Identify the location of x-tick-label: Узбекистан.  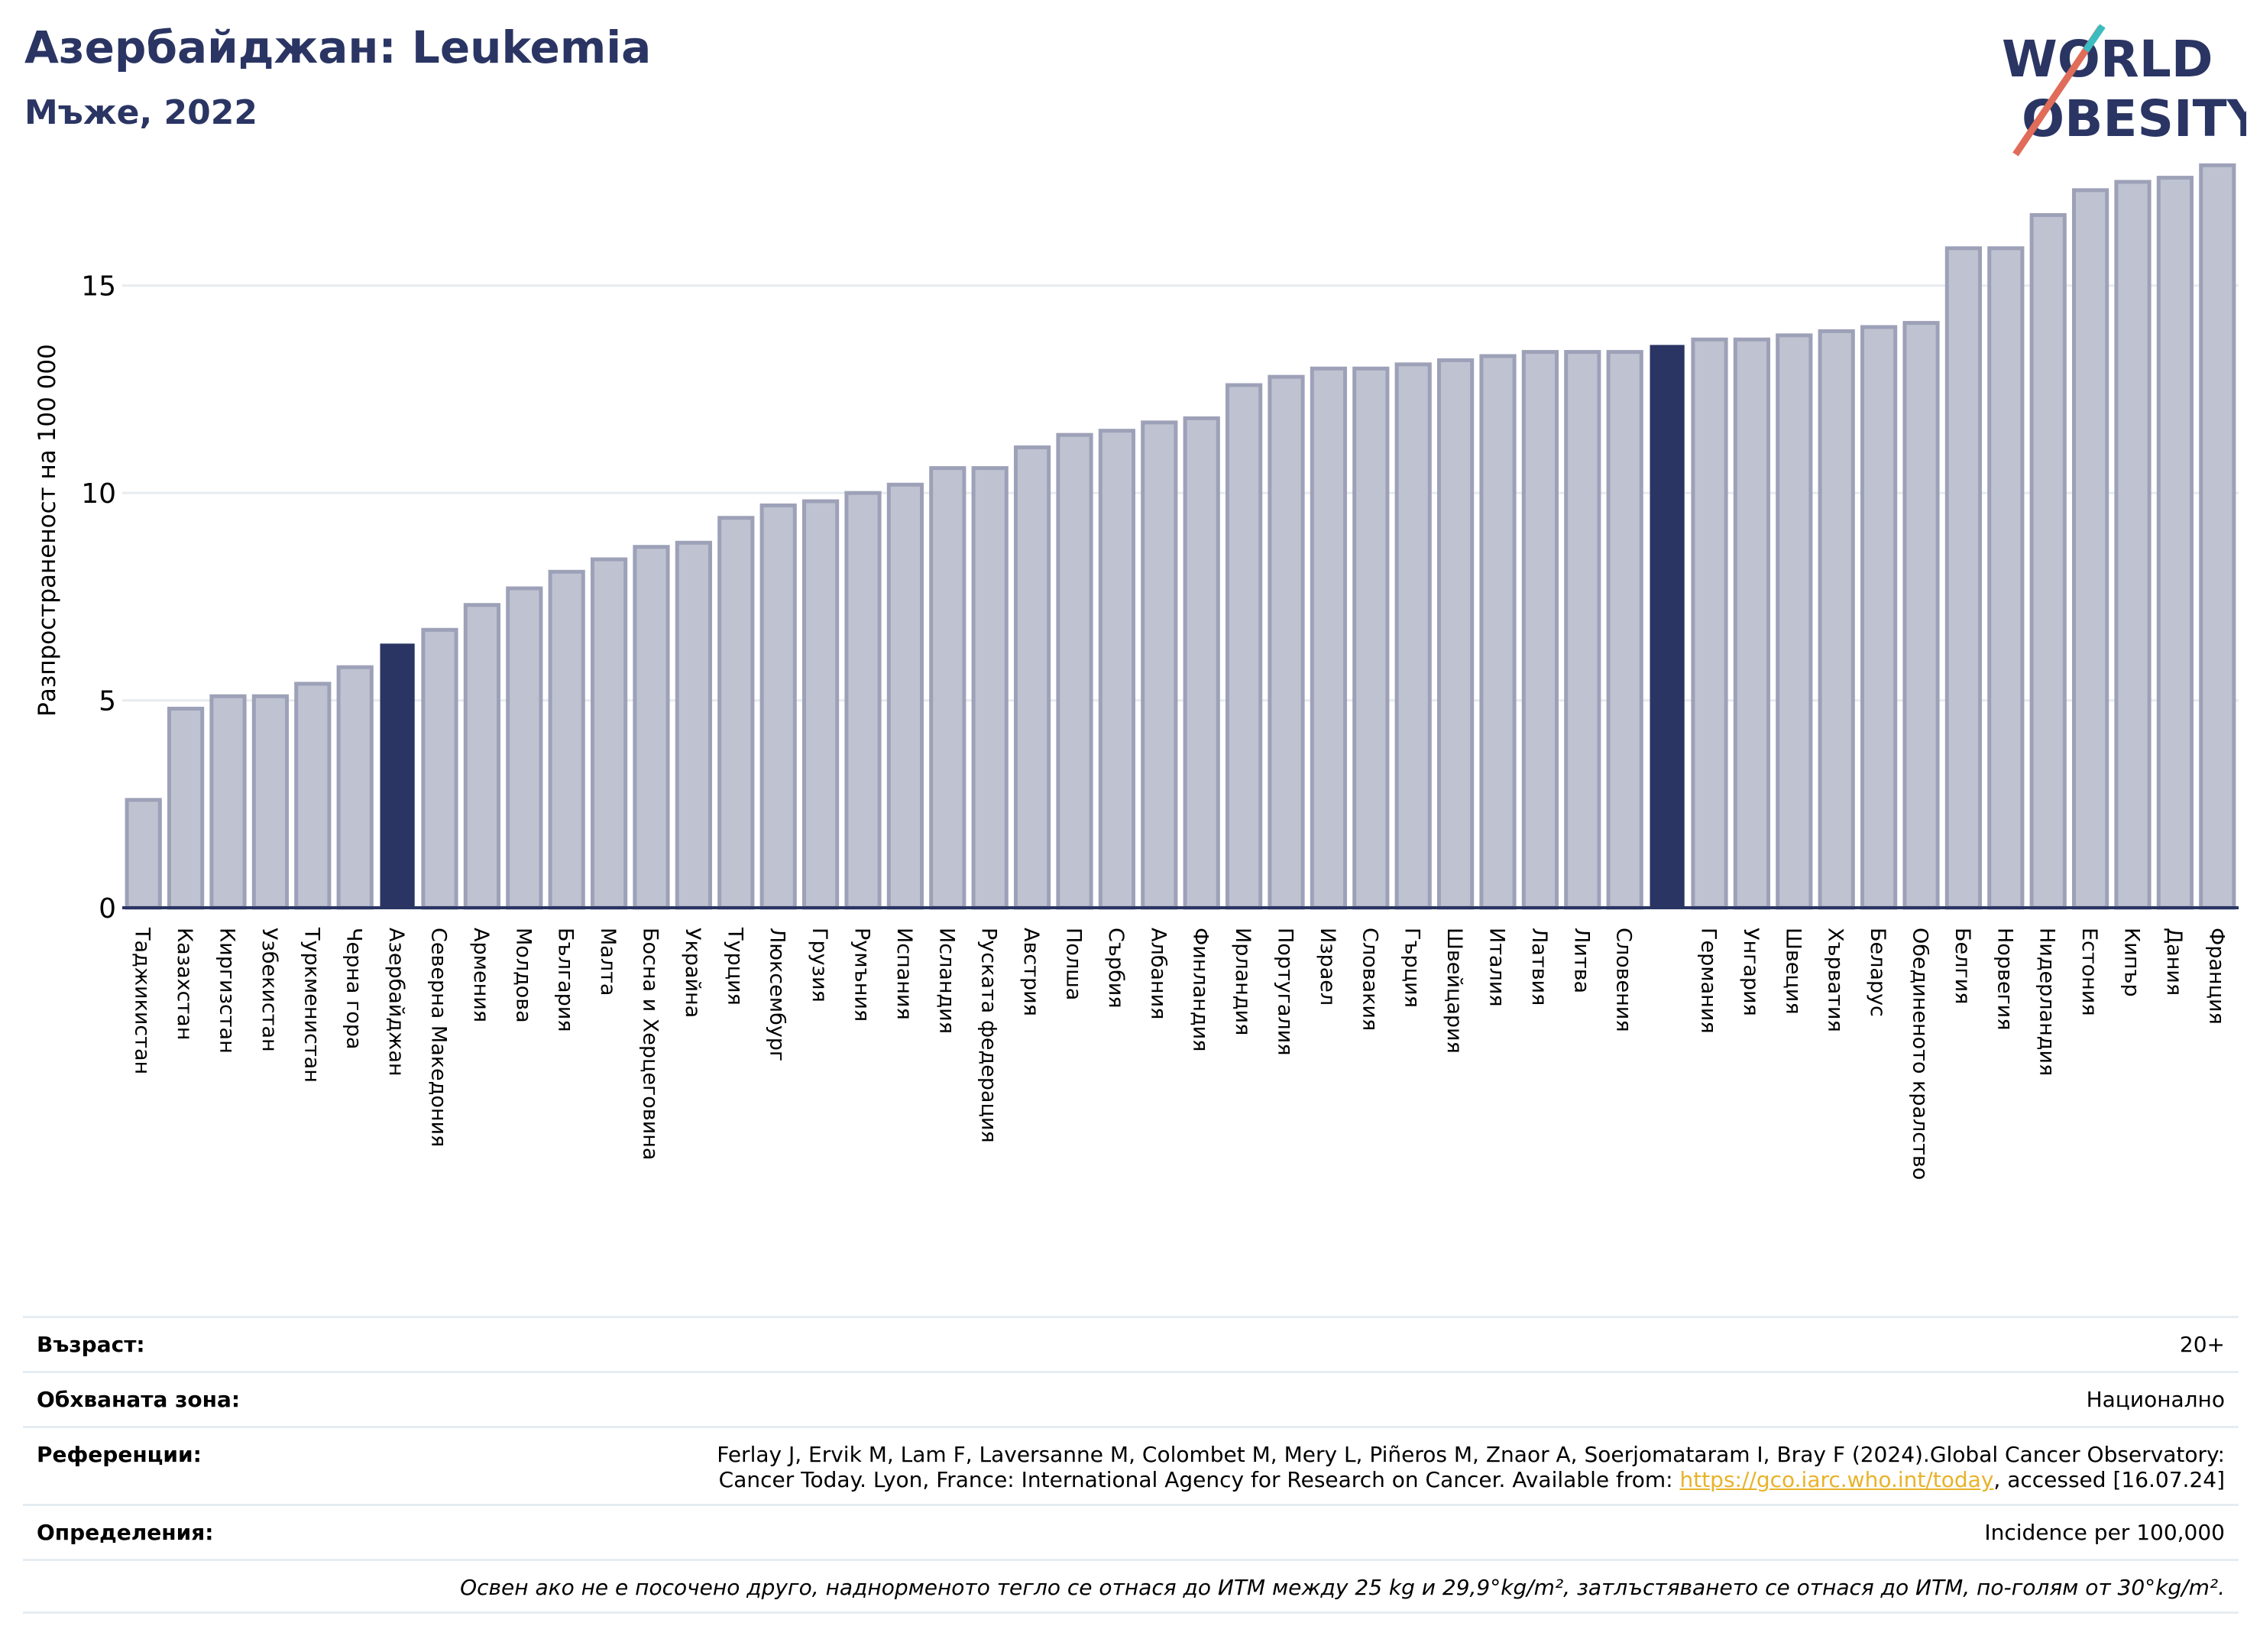
(269, 990).